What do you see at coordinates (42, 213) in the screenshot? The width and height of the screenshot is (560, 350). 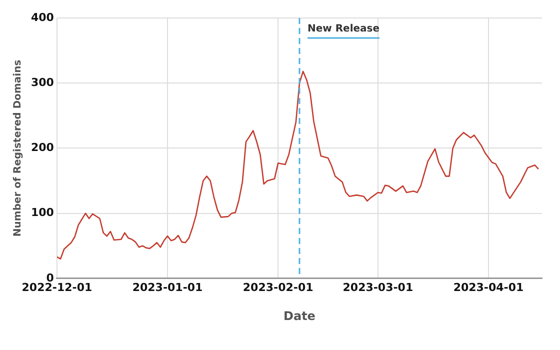 I see `y-tick-label: 100` at bounding box center [42, 213].